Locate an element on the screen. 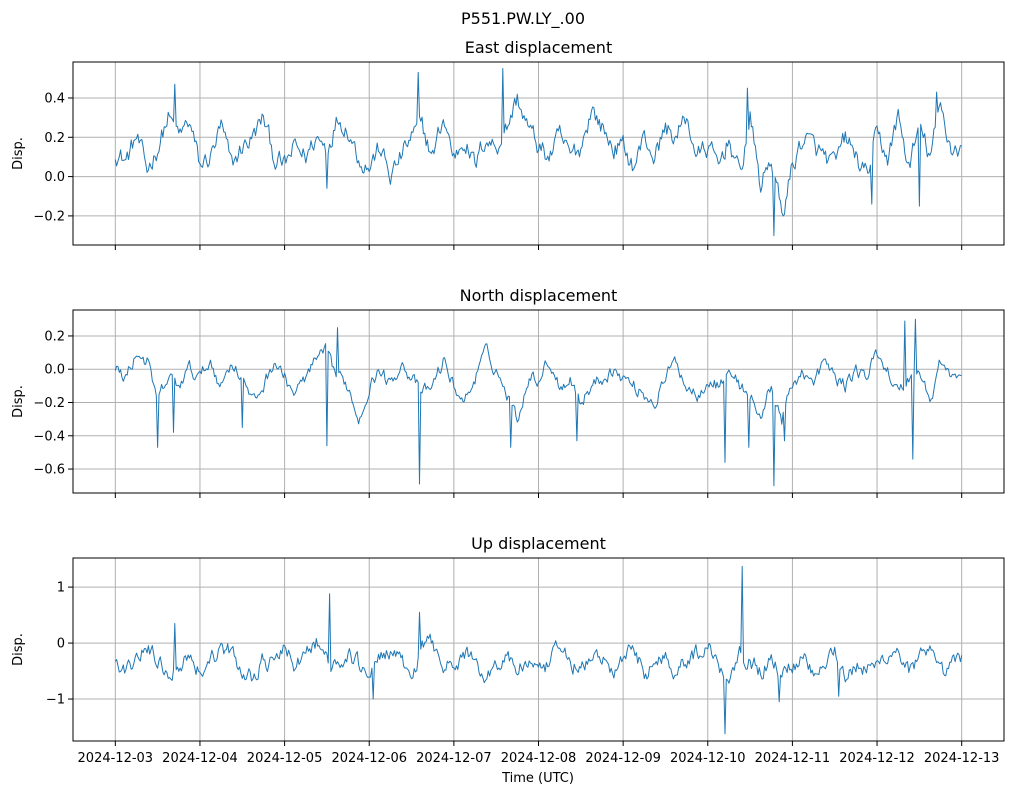  x-axis-label: Time (UTC) is located at coordinates (537, 778).